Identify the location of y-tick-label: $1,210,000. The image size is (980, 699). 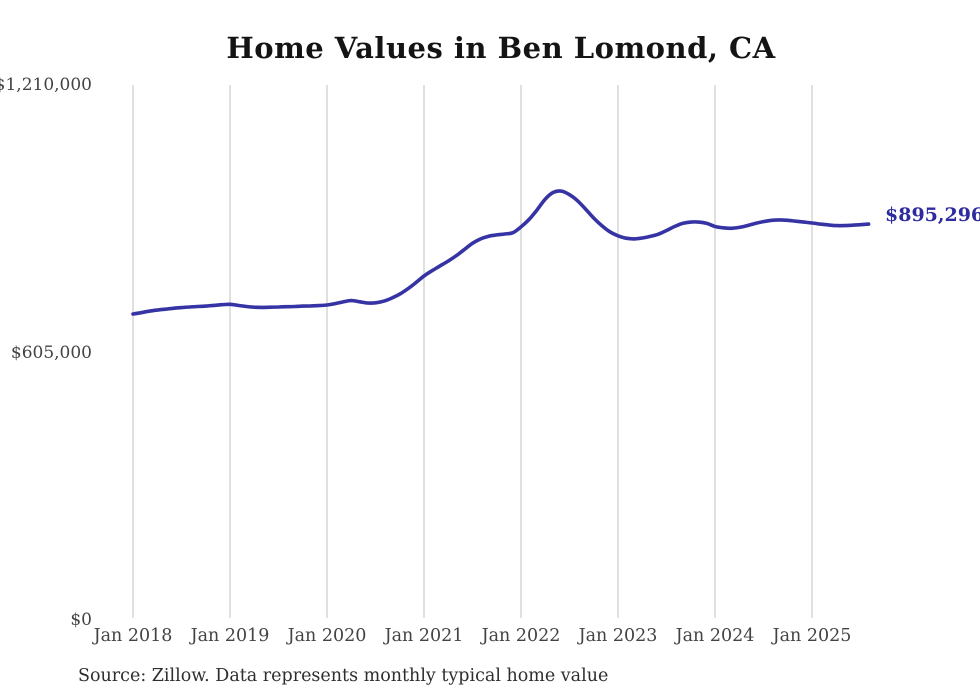
(46, 85).